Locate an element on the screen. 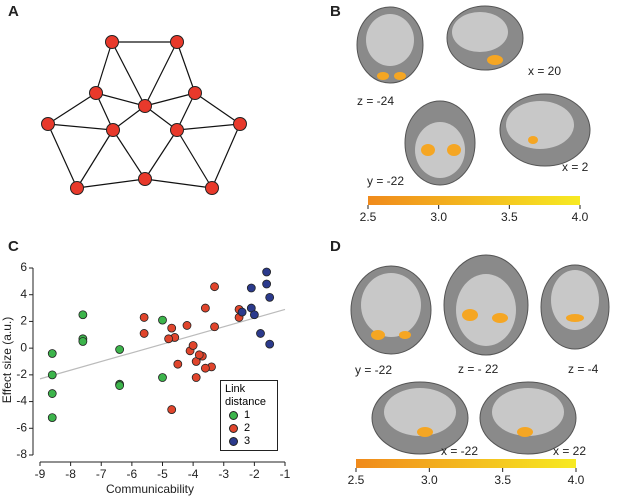 Image resolution: width=617 pixels, height=499 pixels. panel-label: B is located at coordinates (335, 11).